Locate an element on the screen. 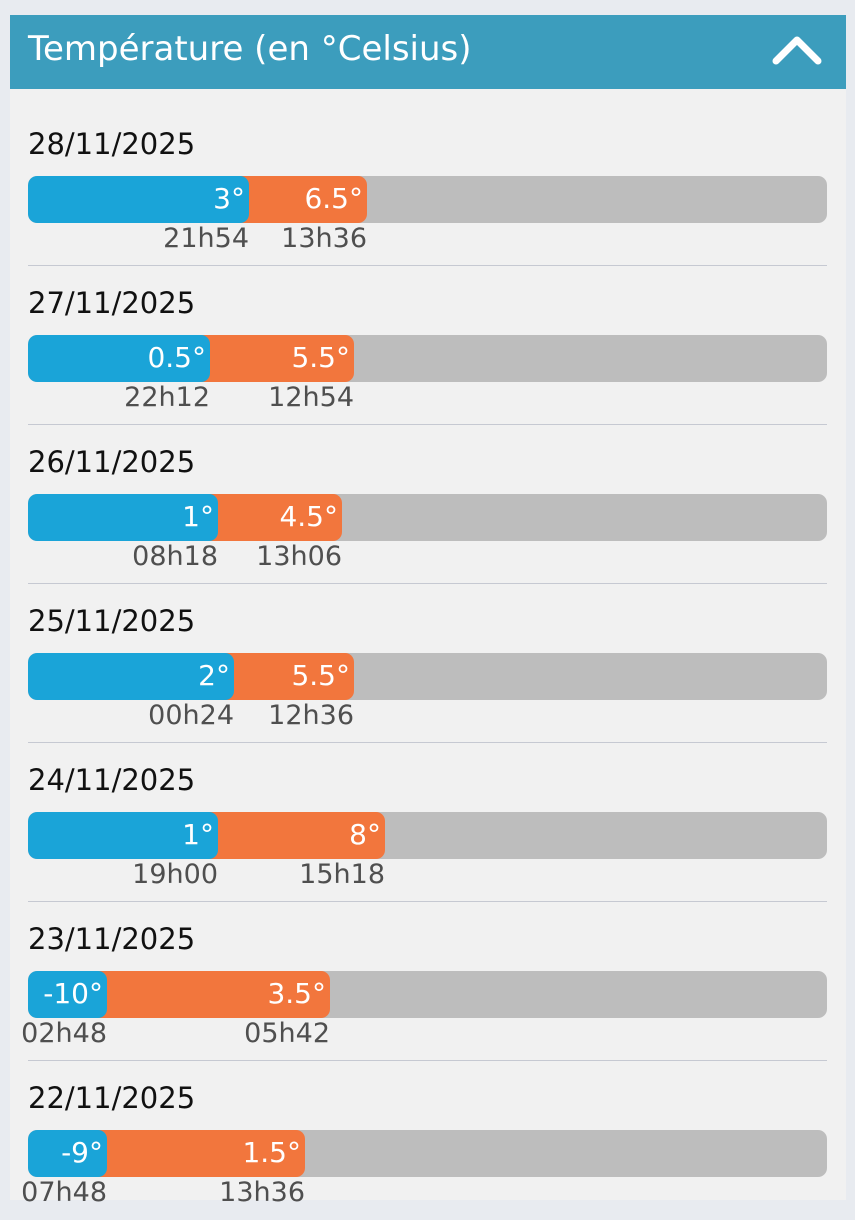  max-temperature-value: 8° is located at coordinates (365, 834).